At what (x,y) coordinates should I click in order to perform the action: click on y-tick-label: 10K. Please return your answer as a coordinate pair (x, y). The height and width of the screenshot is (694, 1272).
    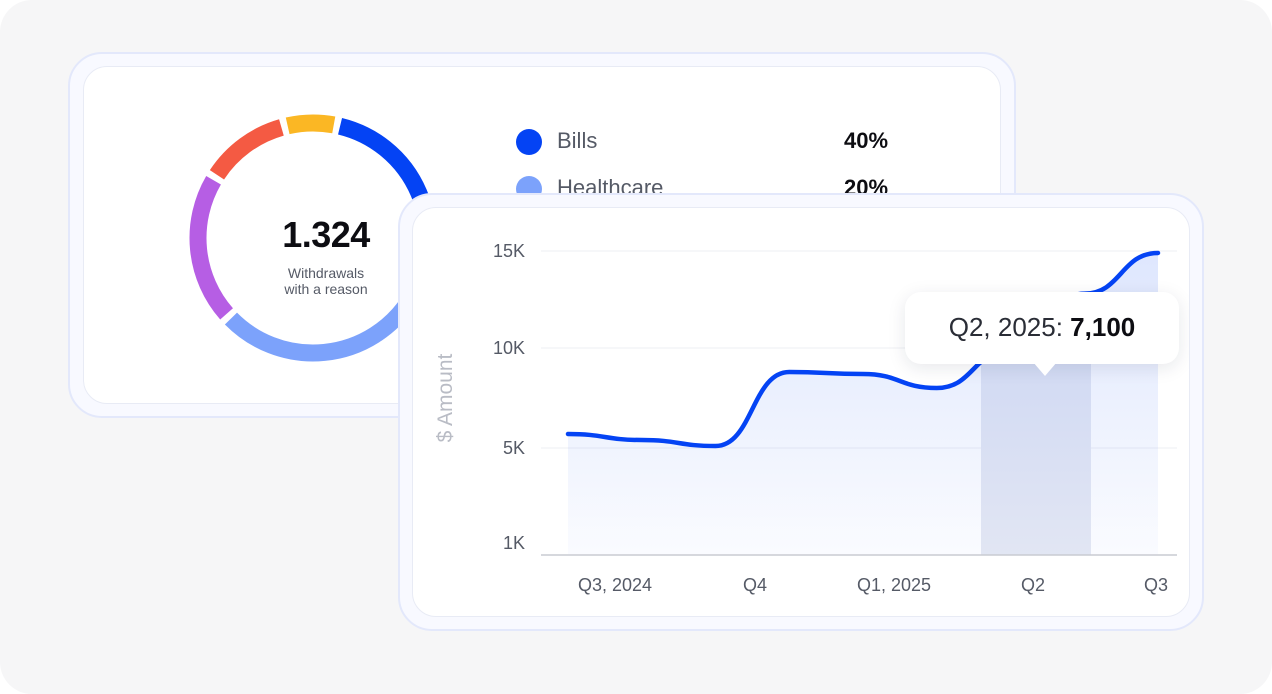
    Looking at the image, I should click on (509, 348).